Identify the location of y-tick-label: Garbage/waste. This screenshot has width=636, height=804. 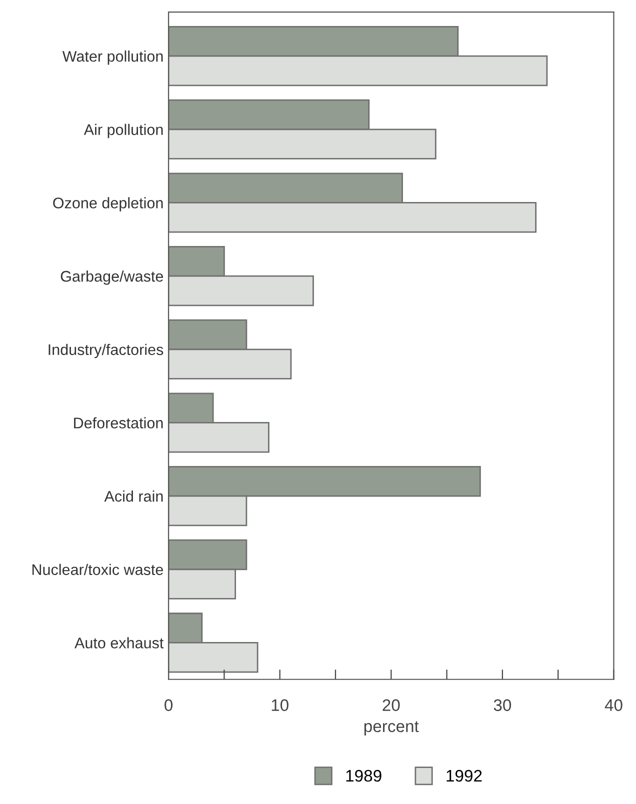
(112, 277).